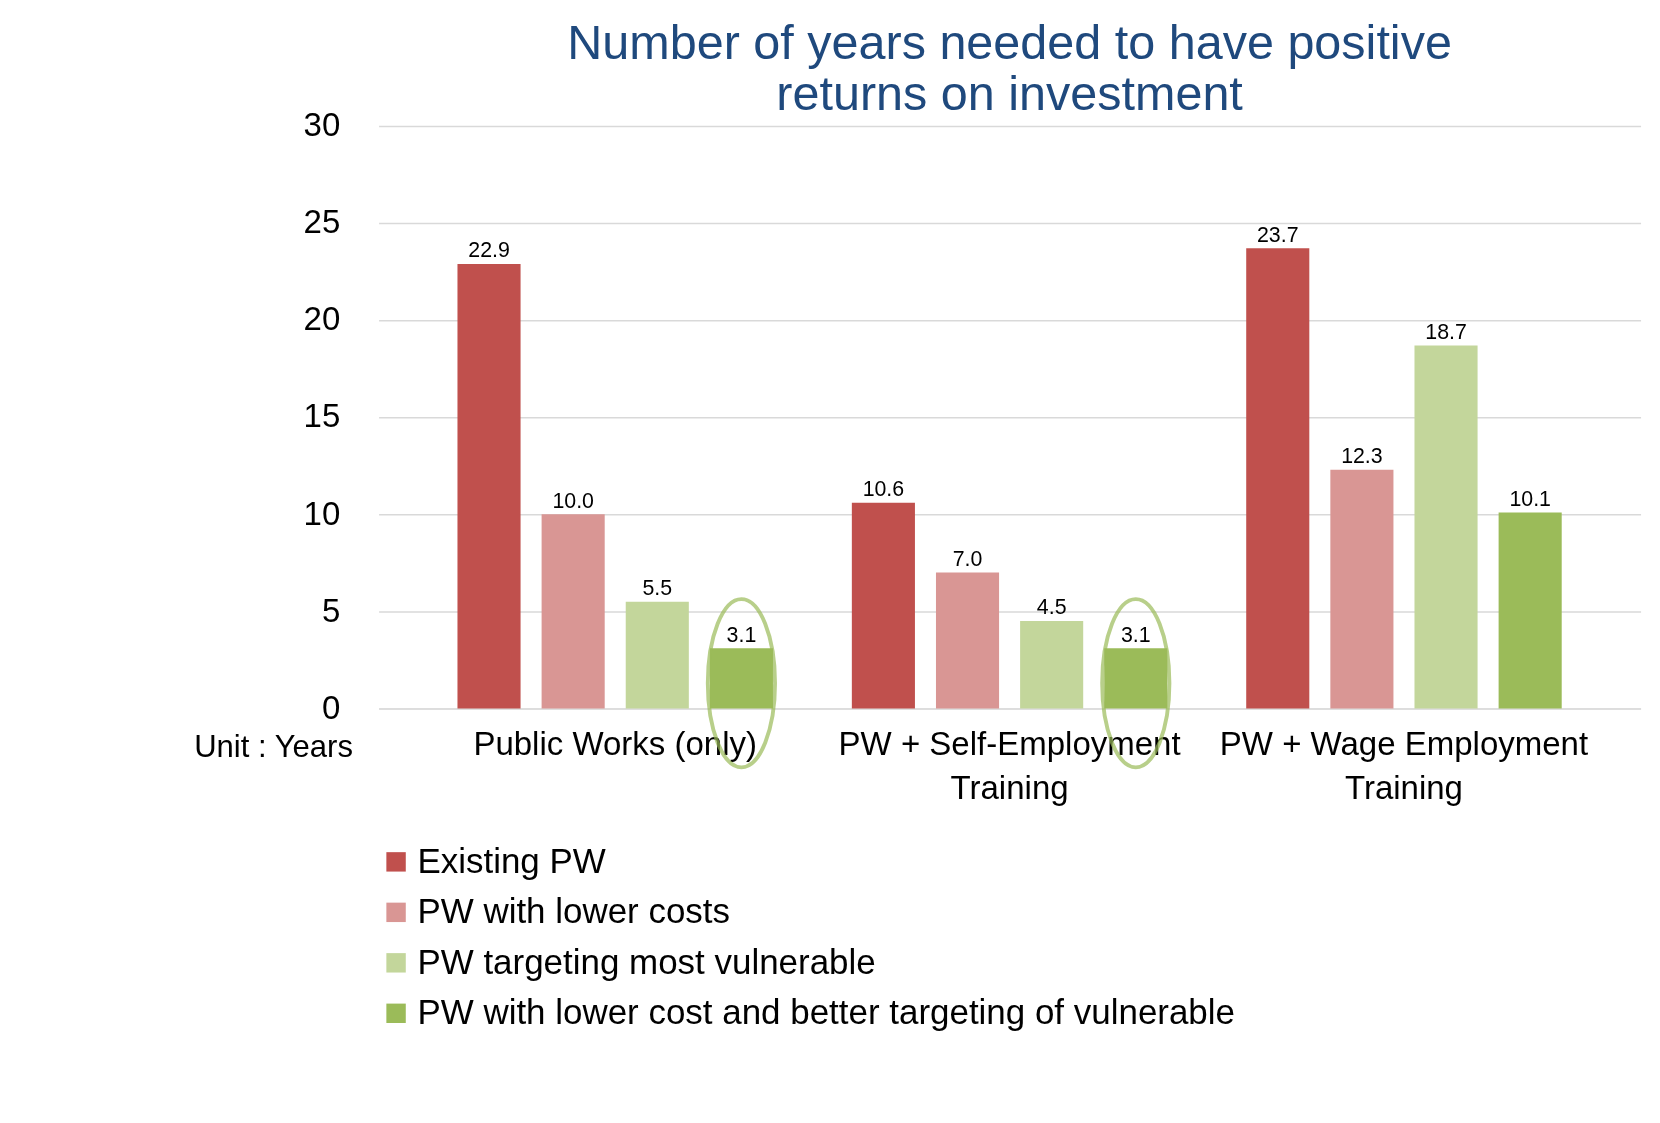  What do you see at coordinates (1446, 331) in the screenshot?
I see `data-label: 18.7` at bounding box center [1446, 331].